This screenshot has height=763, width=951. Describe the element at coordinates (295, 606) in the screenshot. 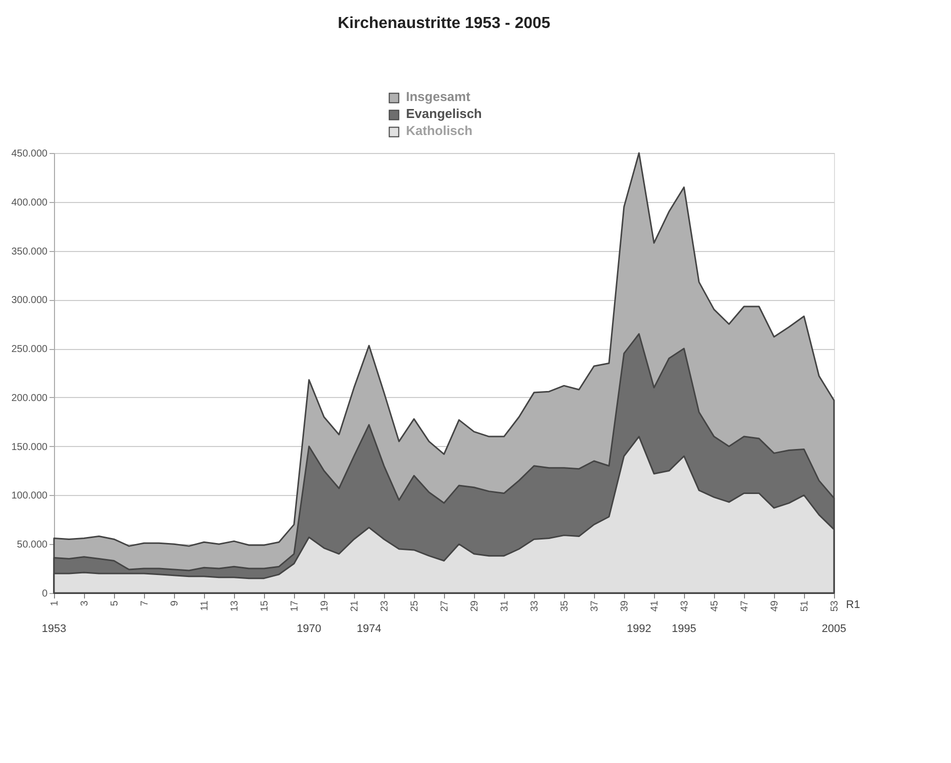

I see `x-tick-label: 17` at that location.